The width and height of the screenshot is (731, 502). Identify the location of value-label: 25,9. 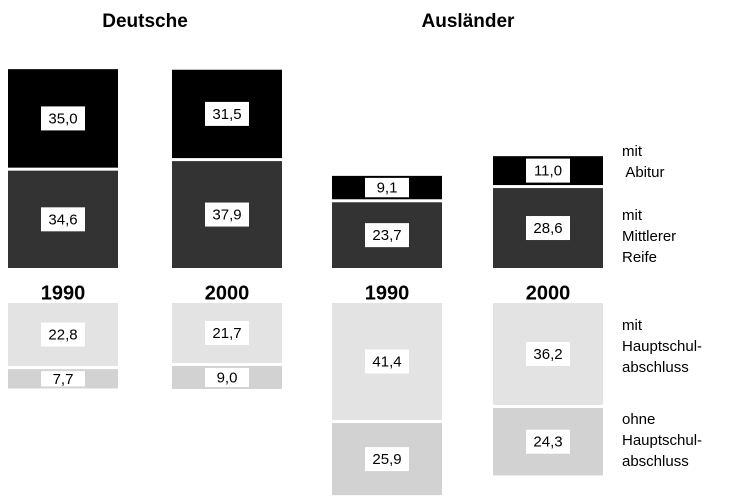
(386, 459).